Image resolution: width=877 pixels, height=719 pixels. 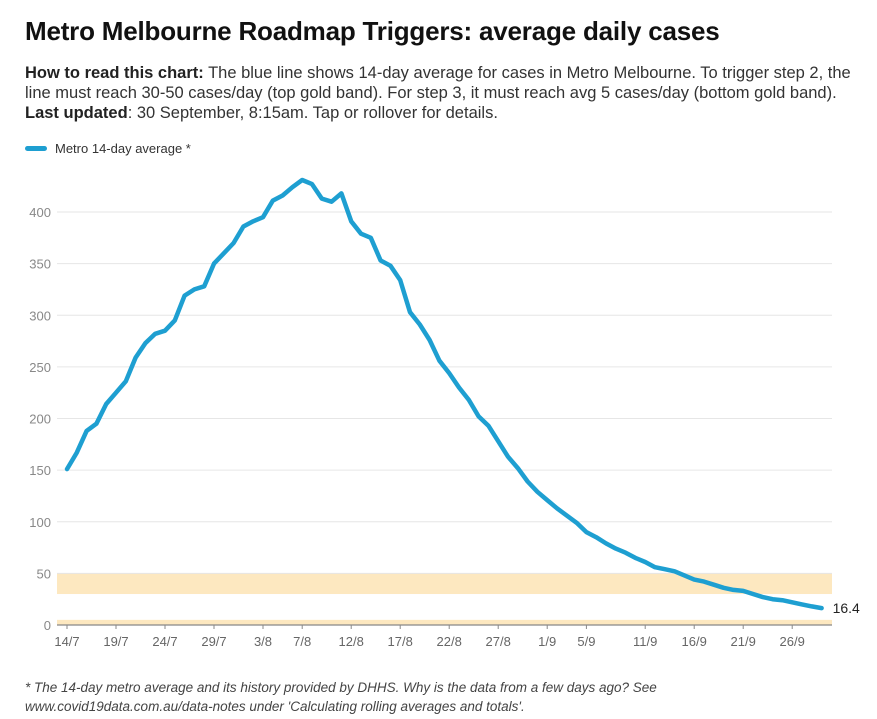 What do you see at coordinates (302, 641) in the screenshot?
I see `x-tick-label-7/8: 7/8` at bounding box center [302, 641].